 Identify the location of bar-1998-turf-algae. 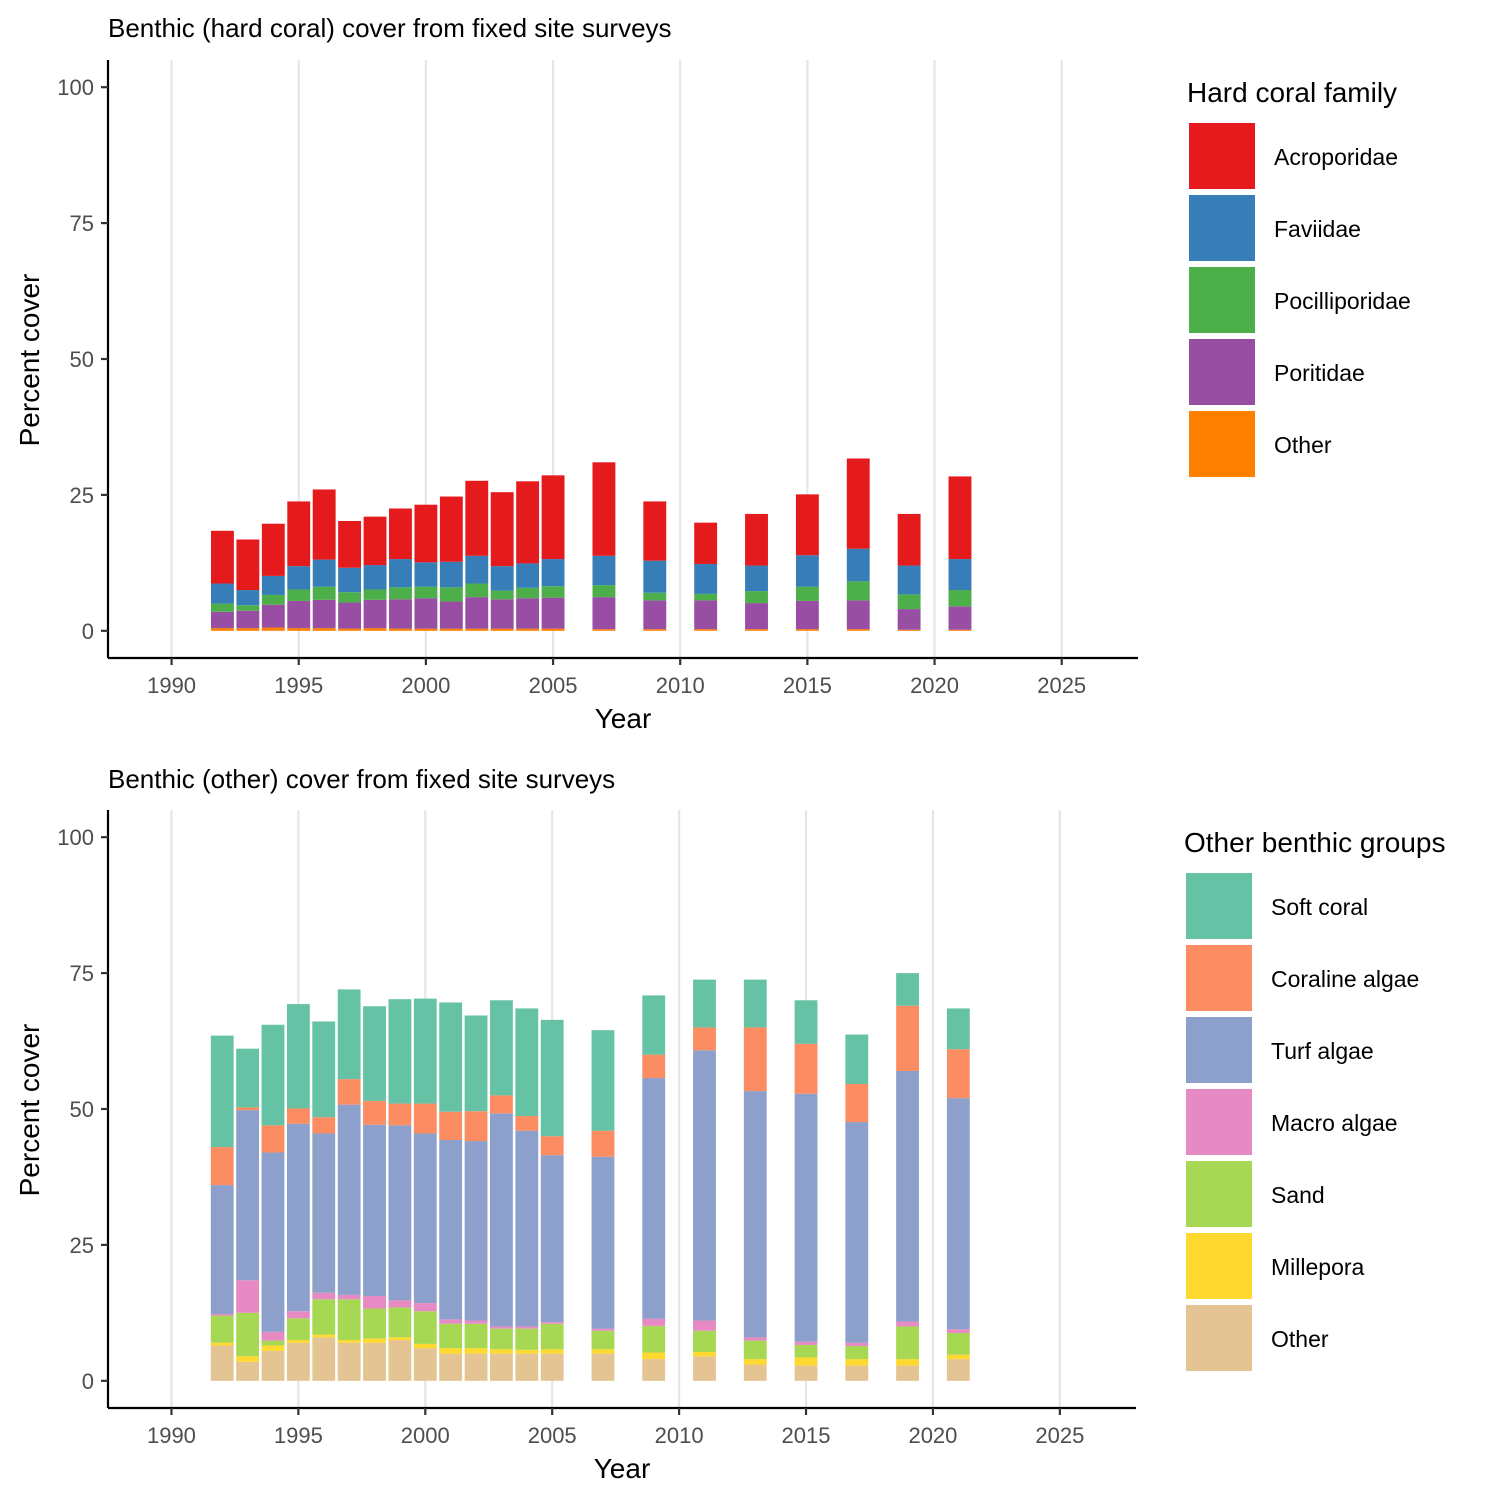
(374, 1210).